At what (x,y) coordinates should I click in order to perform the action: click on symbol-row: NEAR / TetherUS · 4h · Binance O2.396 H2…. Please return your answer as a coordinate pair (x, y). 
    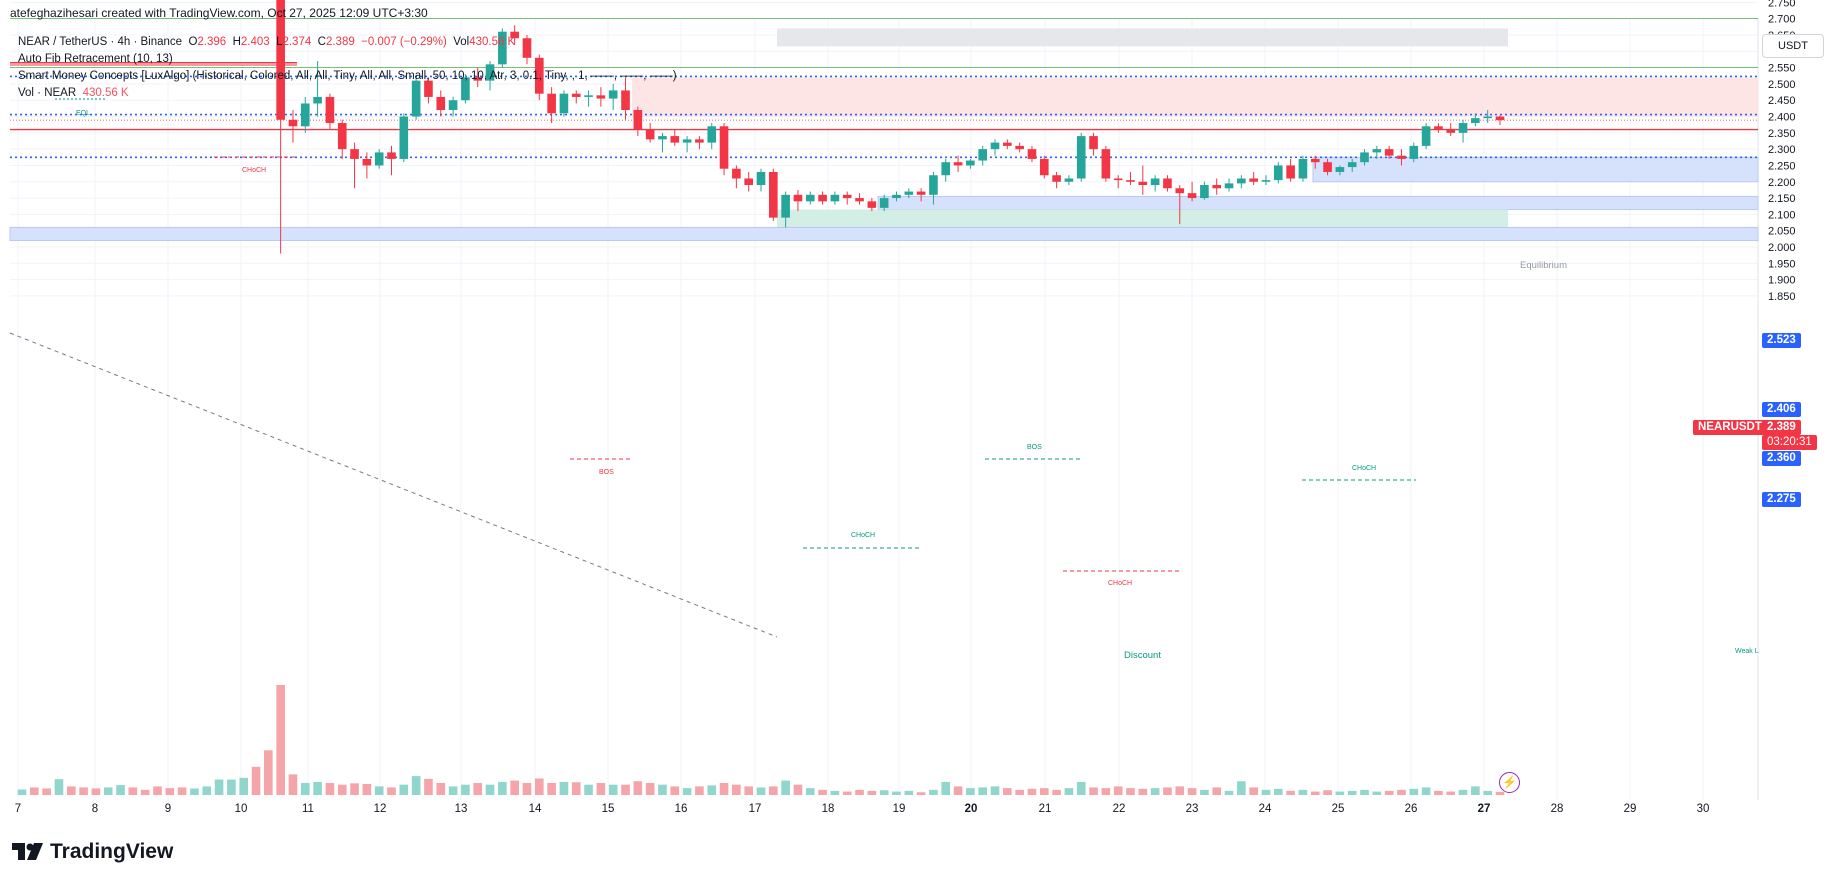
    Looking at the image, I should click on (267, 42).